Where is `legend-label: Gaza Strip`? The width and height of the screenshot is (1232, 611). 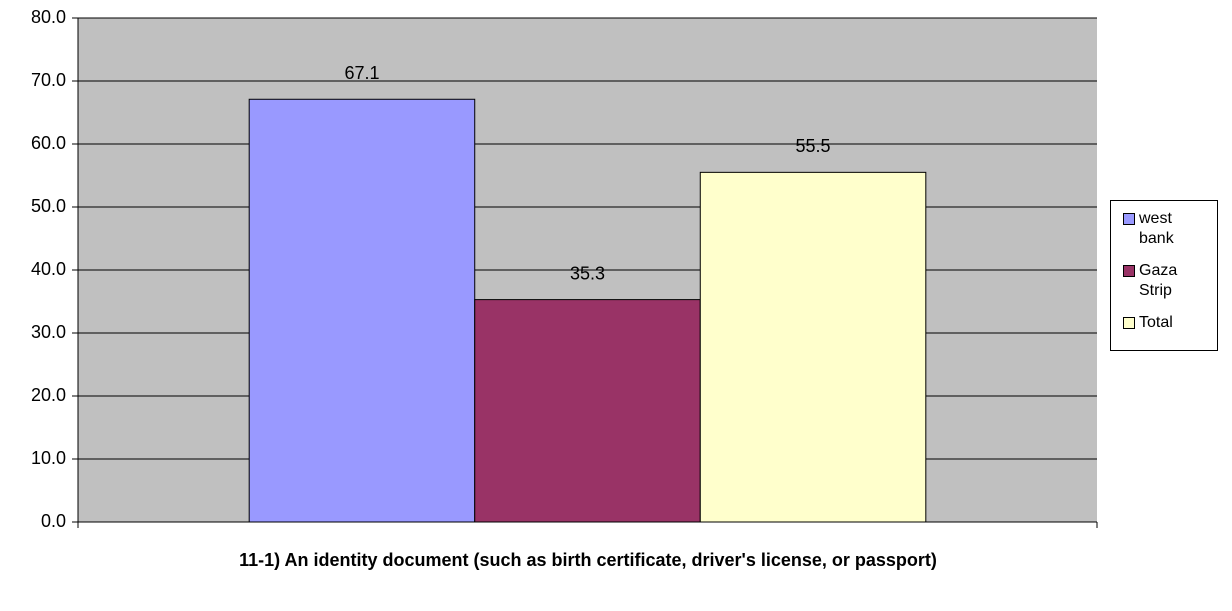
legend-label: Gaza Strip is located at coordinates (1158, 280).